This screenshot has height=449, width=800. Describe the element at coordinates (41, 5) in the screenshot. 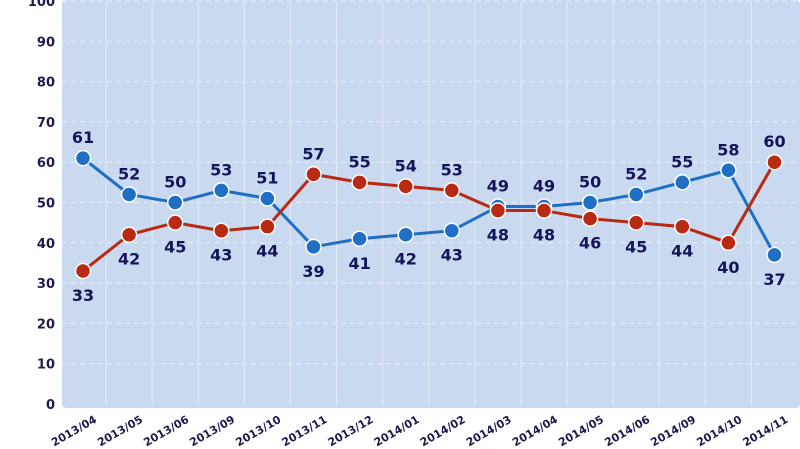

I see `y-tick-label: 100` at that location.